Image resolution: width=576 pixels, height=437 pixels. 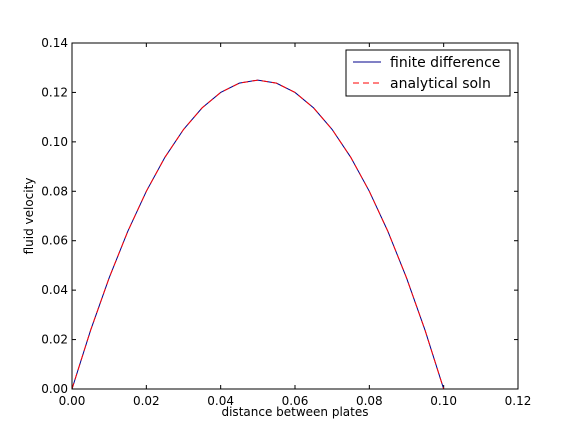 What do you see at coordinates (295, 401) in the screenshot?
I see `x-tick-label: 0.06` at bounding box center [295, 401].